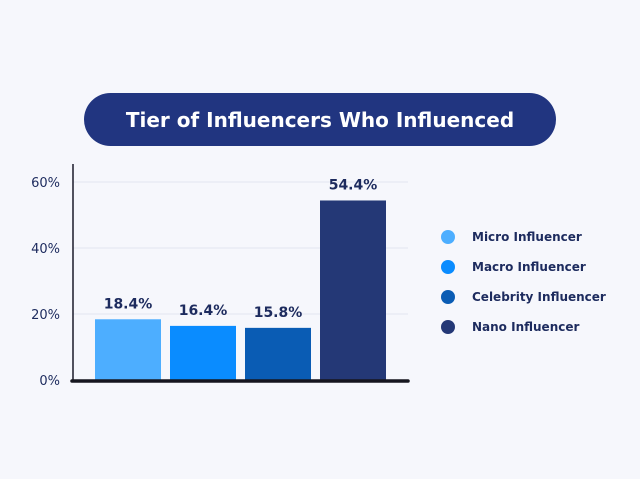 The width and height of the screenshot is (640, 479). I want to click on y-tick-label: 40%, so click(45, 249).